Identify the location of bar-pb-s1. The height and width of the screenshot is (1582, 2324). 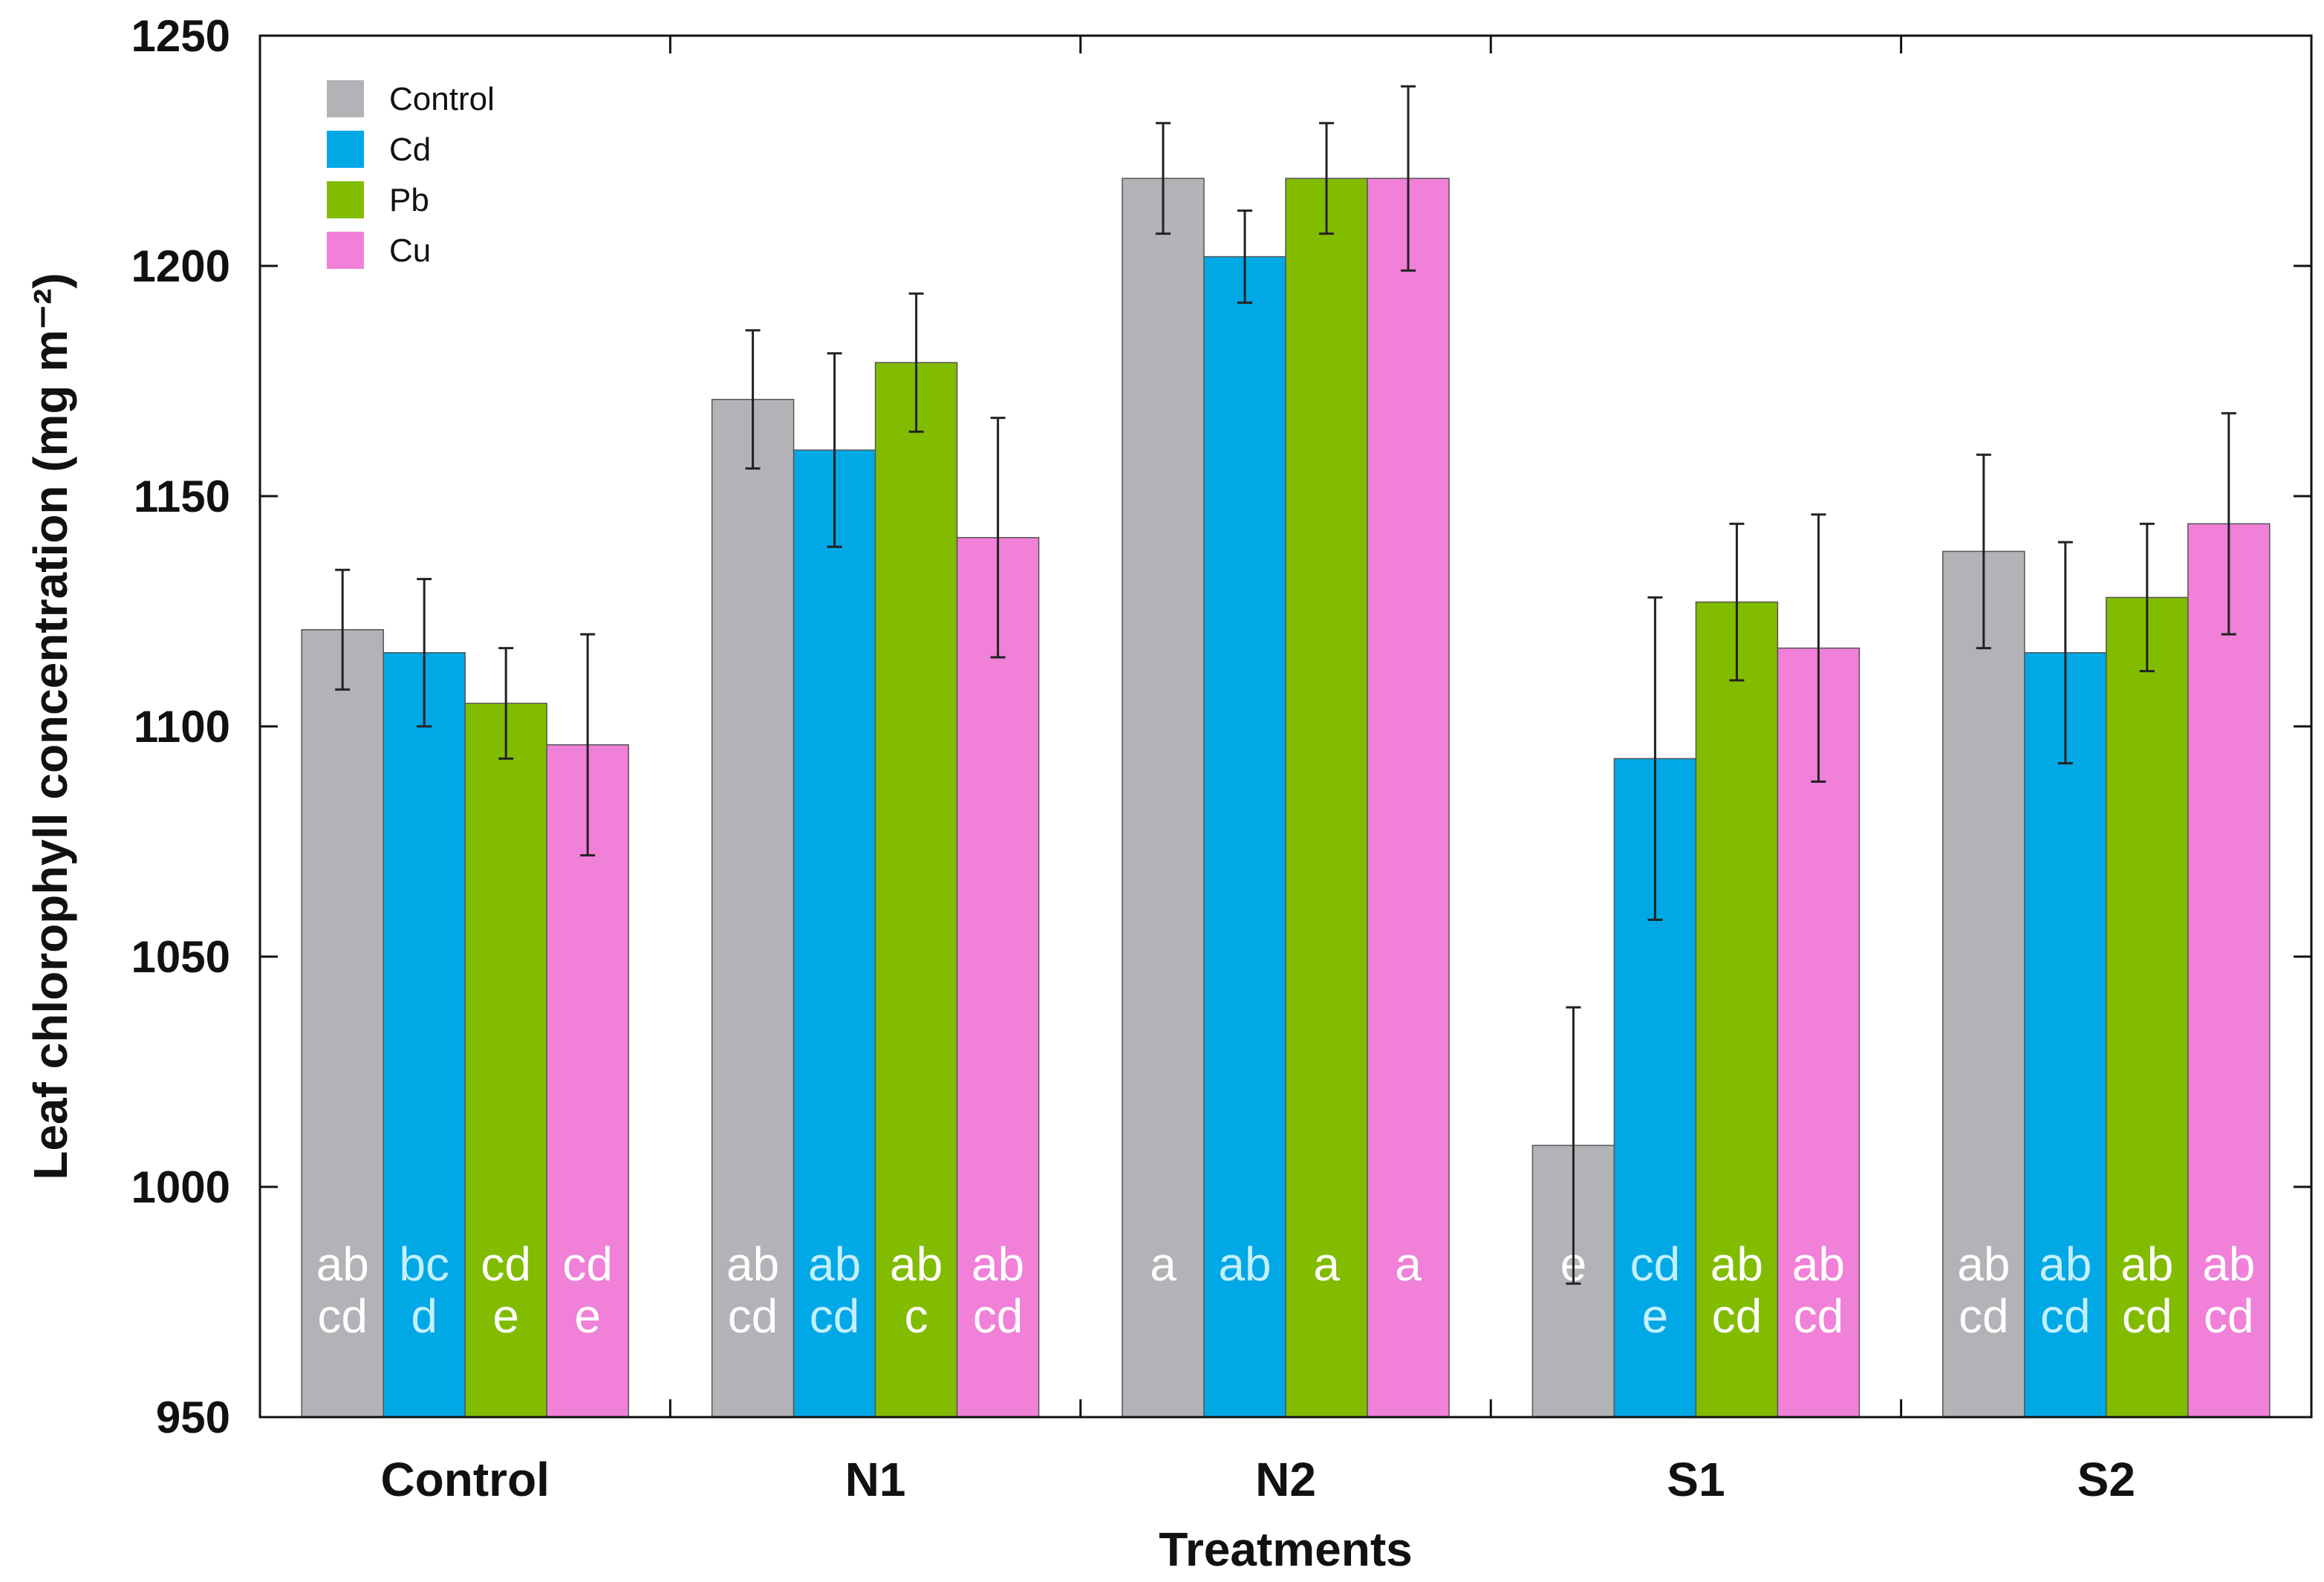
(1737, 1009).